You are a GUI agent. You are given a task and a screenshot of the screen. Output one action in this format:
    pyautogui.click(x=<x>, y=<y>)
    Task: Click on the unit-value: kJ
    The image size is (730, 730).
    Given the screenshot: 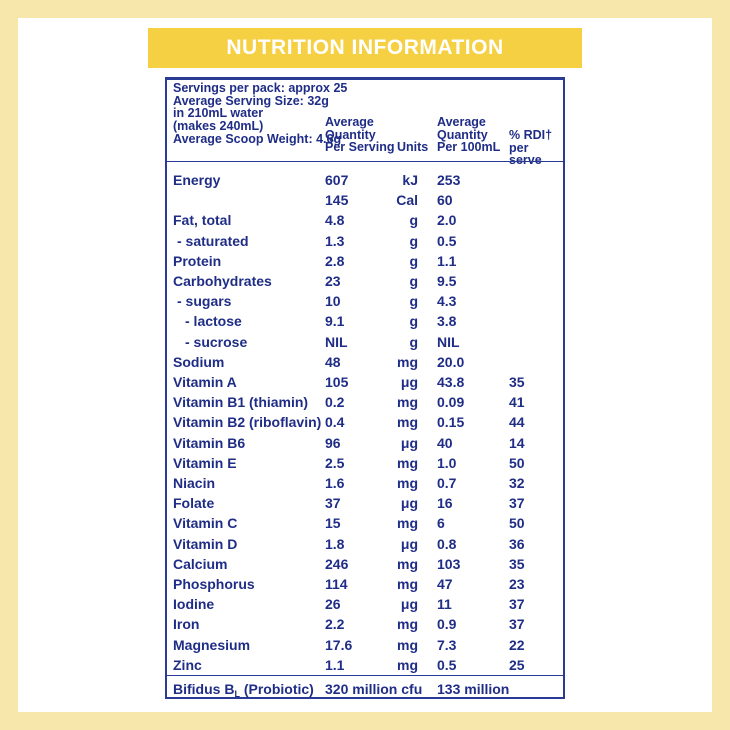 What is the action you would take?
    pyautogui.click(x=410, y=180)
    